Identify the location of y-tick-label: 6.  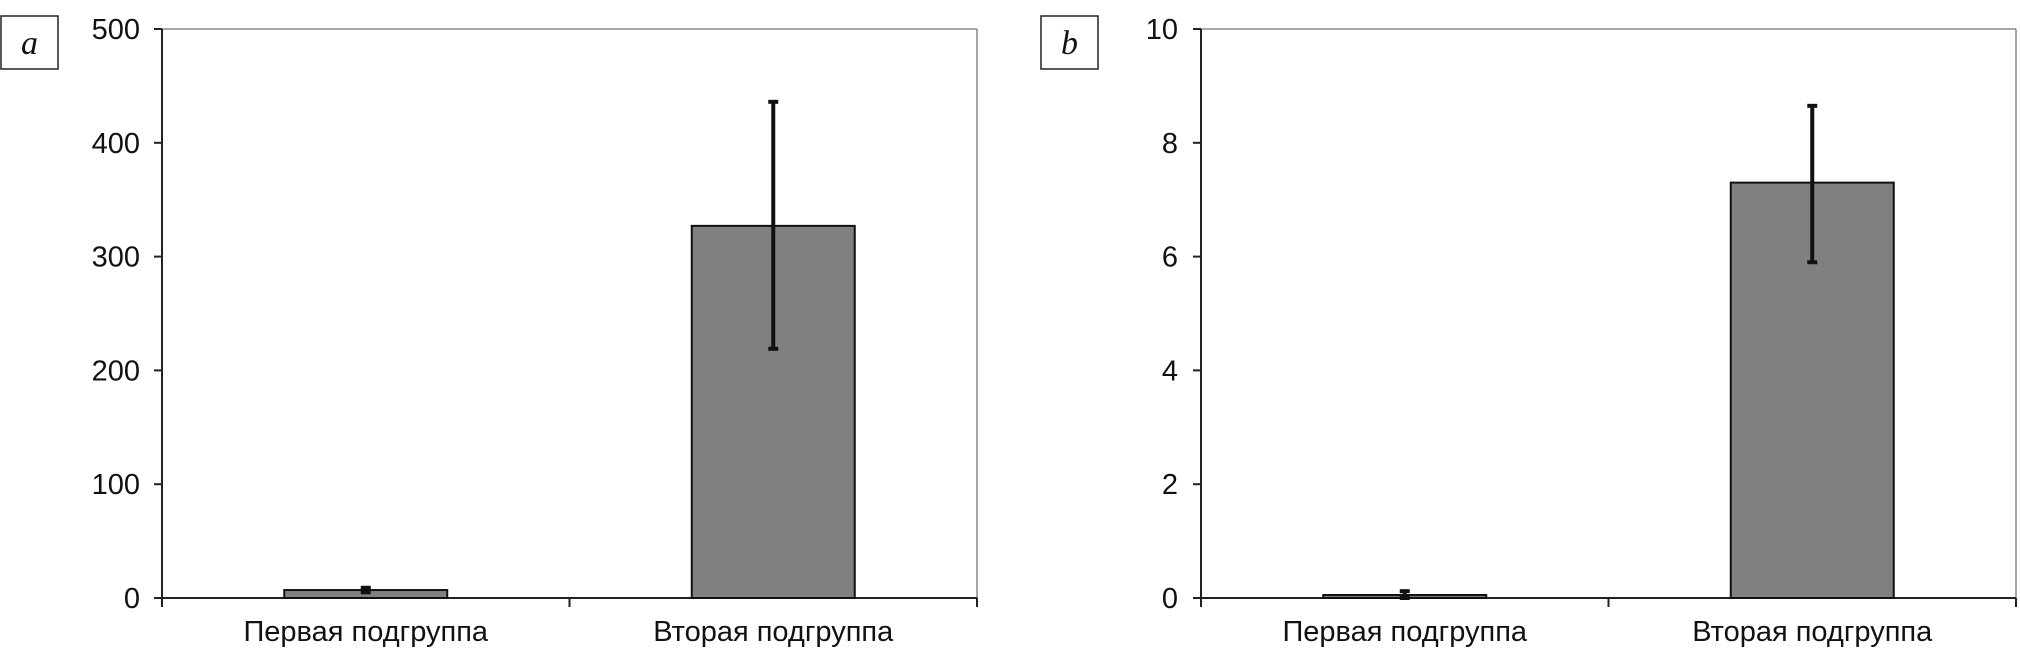
(1170, 258).